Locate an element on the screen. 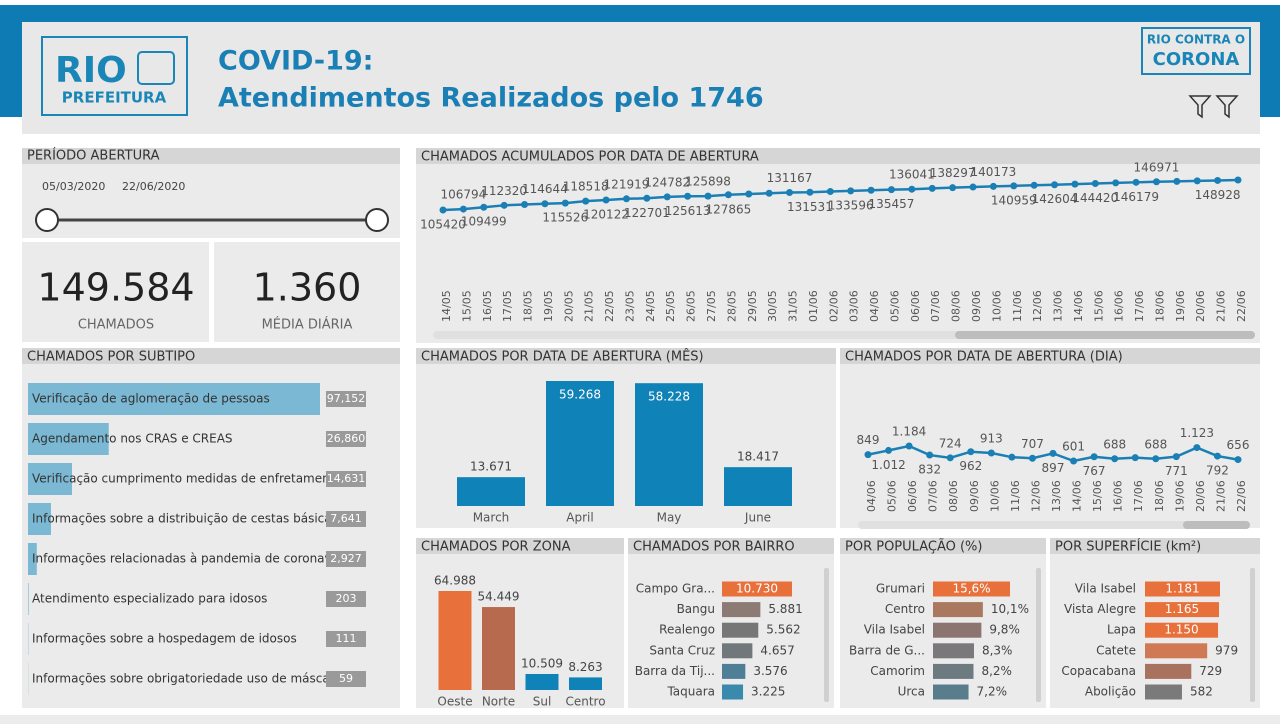 Image resolution: width=1280 pixels, height=728 pixels. category-label: Camorim is located at coordinates (897, 671).